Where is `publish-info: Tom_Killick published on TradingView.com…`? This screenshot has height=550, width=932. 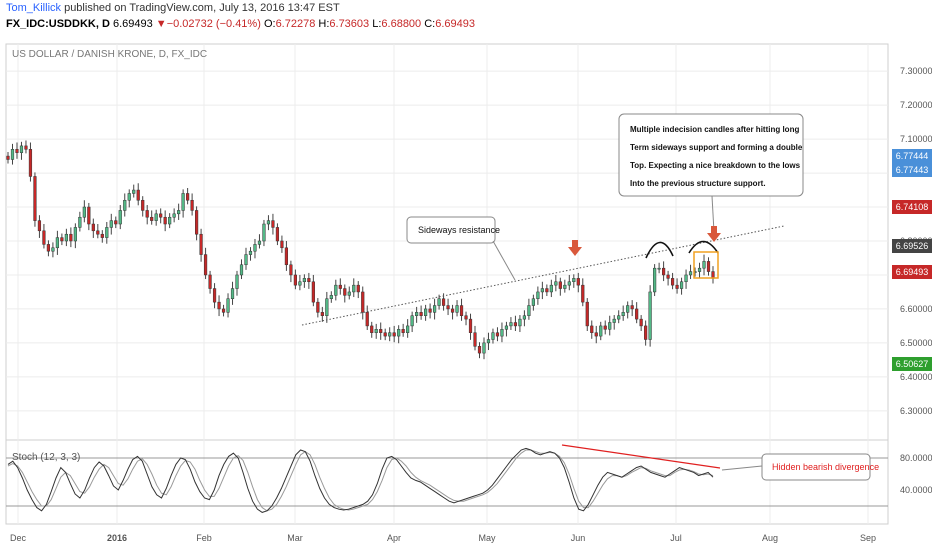 publish-info: Tom_Killick published on TradingView.com… is located at coordinates (173, 8).